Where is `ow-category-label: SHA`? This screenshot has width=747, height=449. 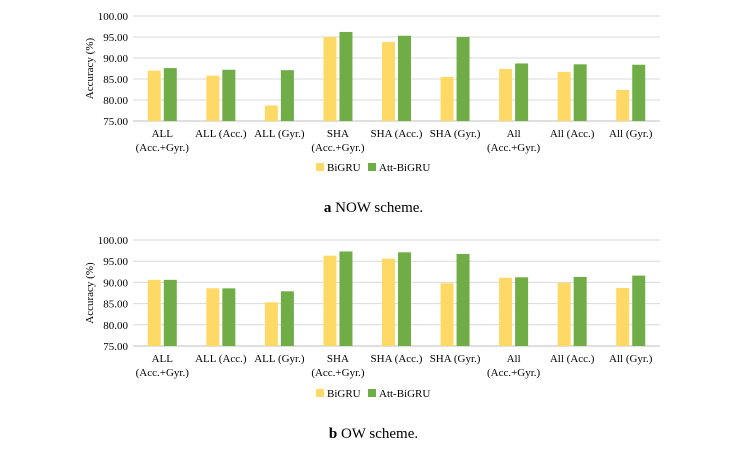
ow-category-label: SHA is located at coordinates (338, 359).